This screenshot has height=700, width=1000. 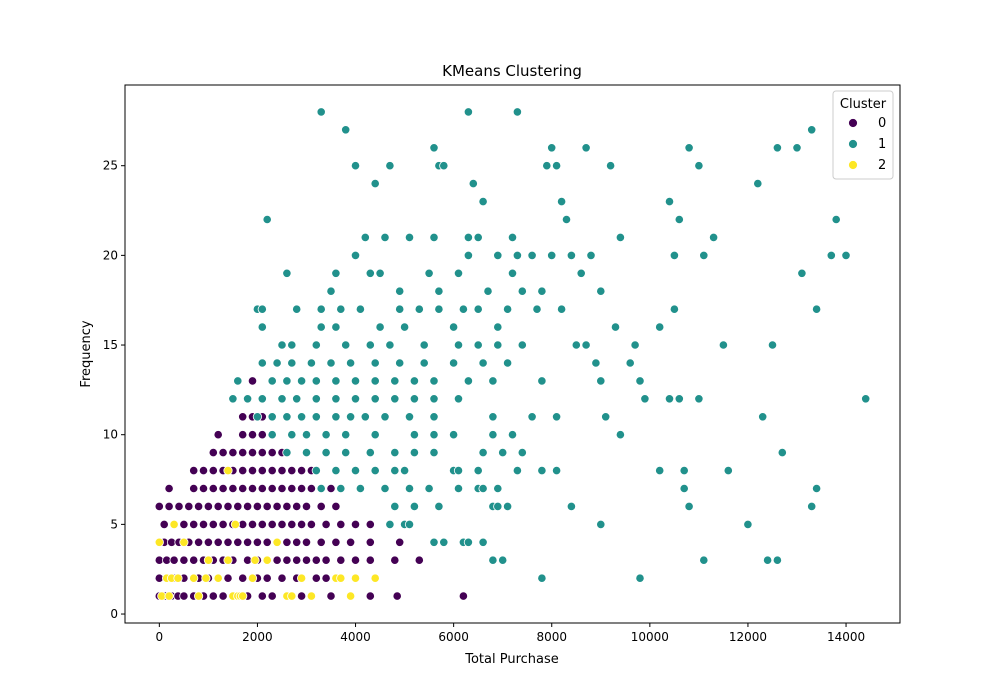 I want to click on x-tick-label: 10000, so click(x=650, y=637).